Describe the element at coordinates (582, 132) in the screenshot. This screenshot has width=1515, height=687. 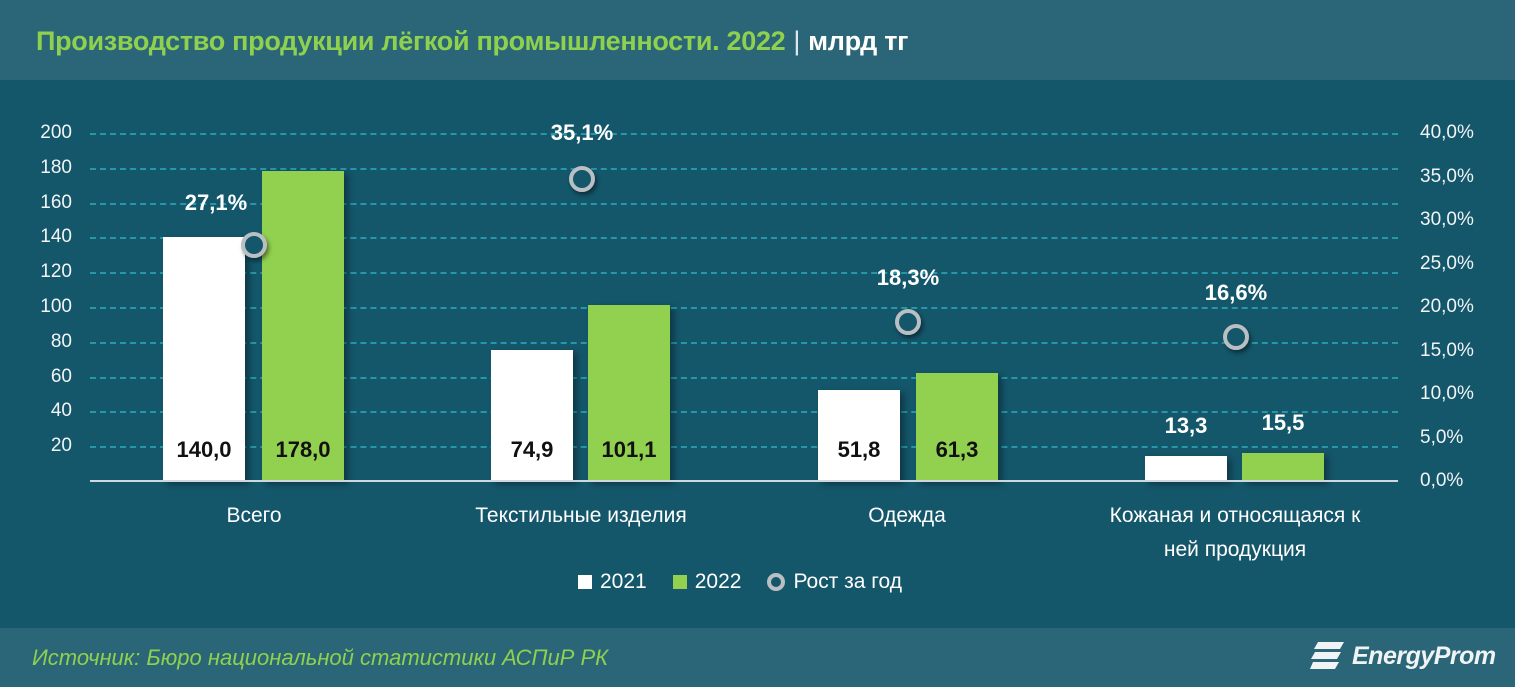
I see `growth-label-textiles: 35,1%` at that location.